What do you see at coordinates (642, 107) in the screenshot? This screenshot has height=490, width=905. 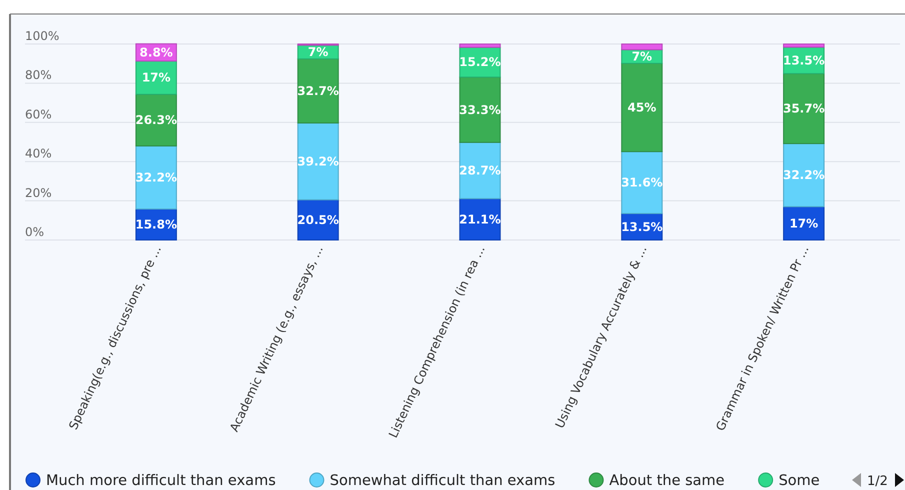 I see `data-label: 45%` at bounding box center [642, 107].